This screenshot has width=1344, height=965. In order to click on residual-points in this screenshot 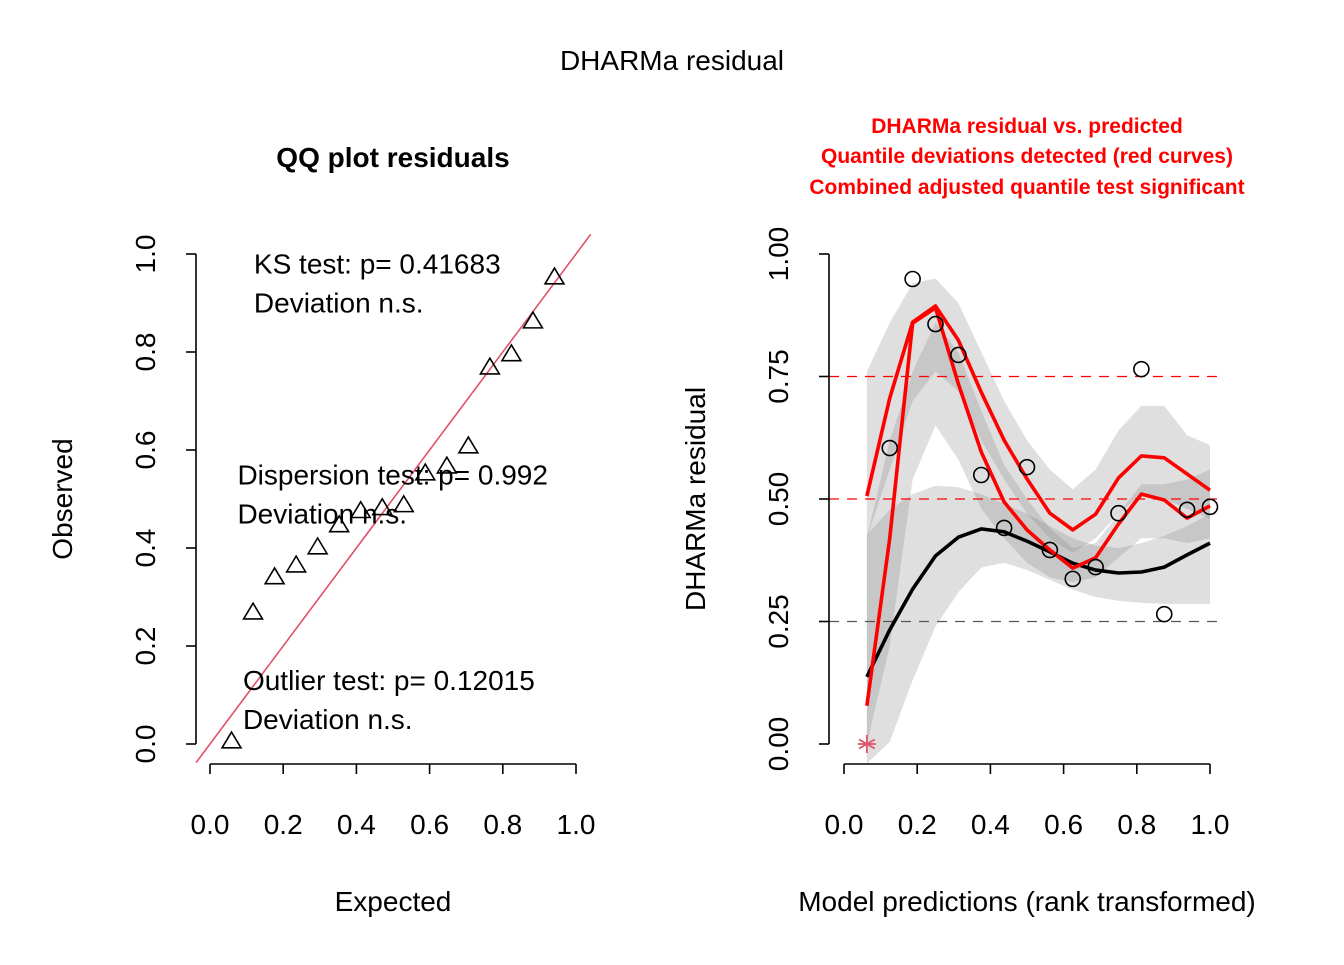, I will do `click(1038, 511)`.